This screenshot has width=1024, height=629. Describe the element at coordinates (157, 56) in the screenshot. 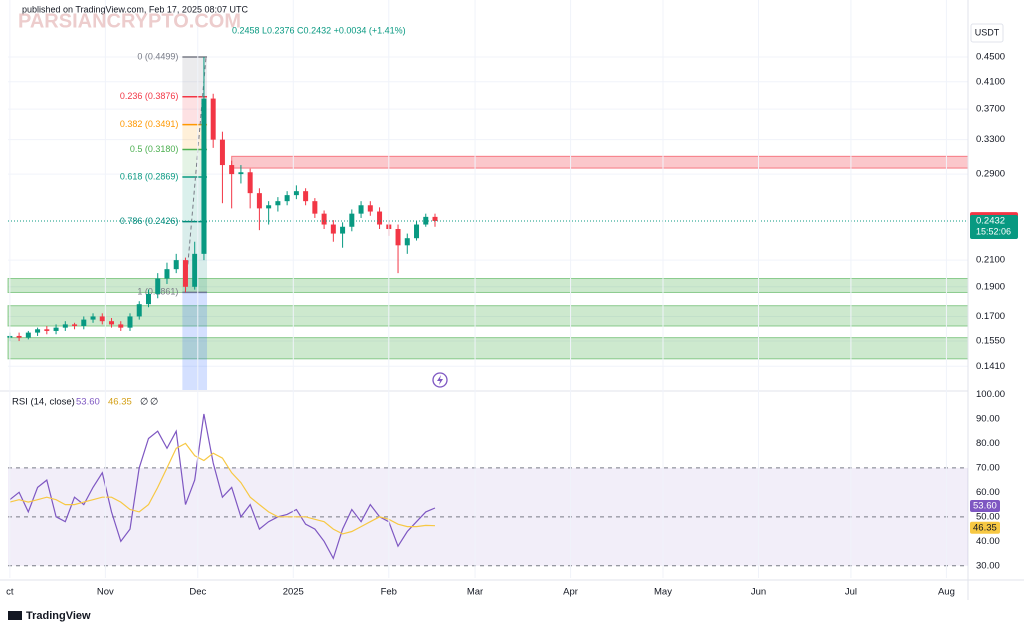

I see `fib-label: 0 (0.4499)` at that location.